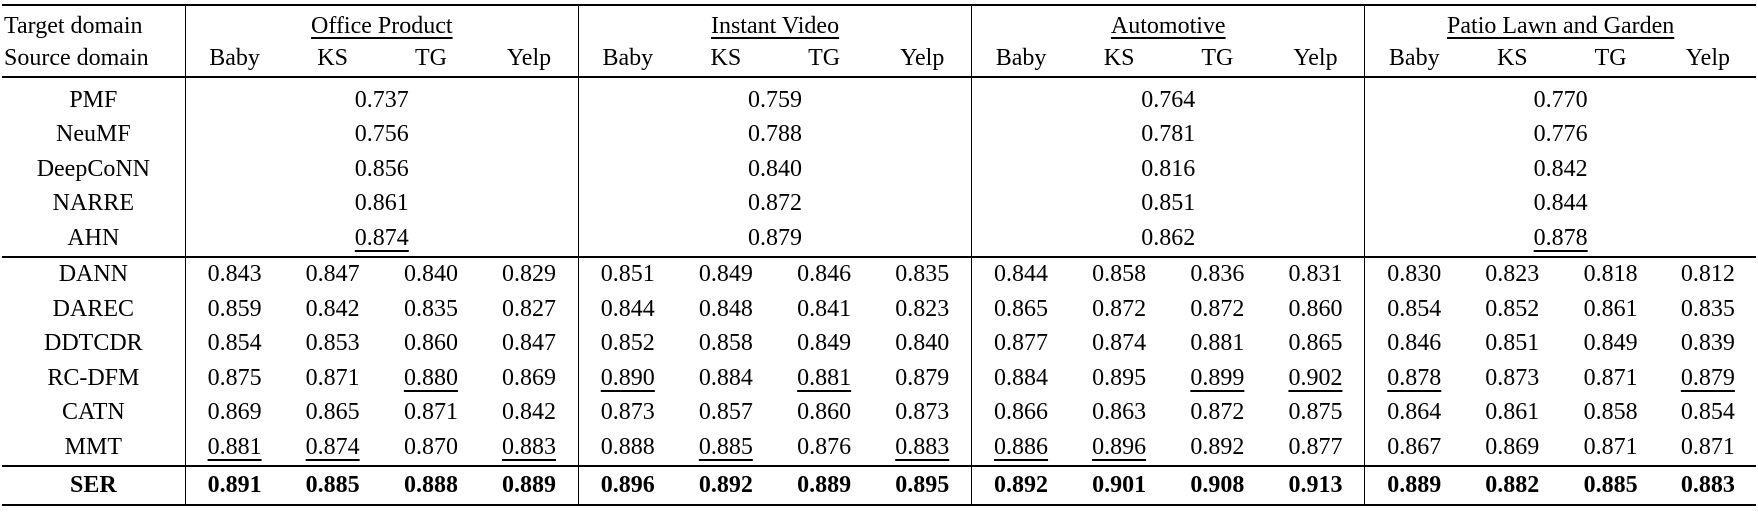 This screenshot has width=1758, height=527. I want to click on method-label: RC-DFM, so click(93, 377).